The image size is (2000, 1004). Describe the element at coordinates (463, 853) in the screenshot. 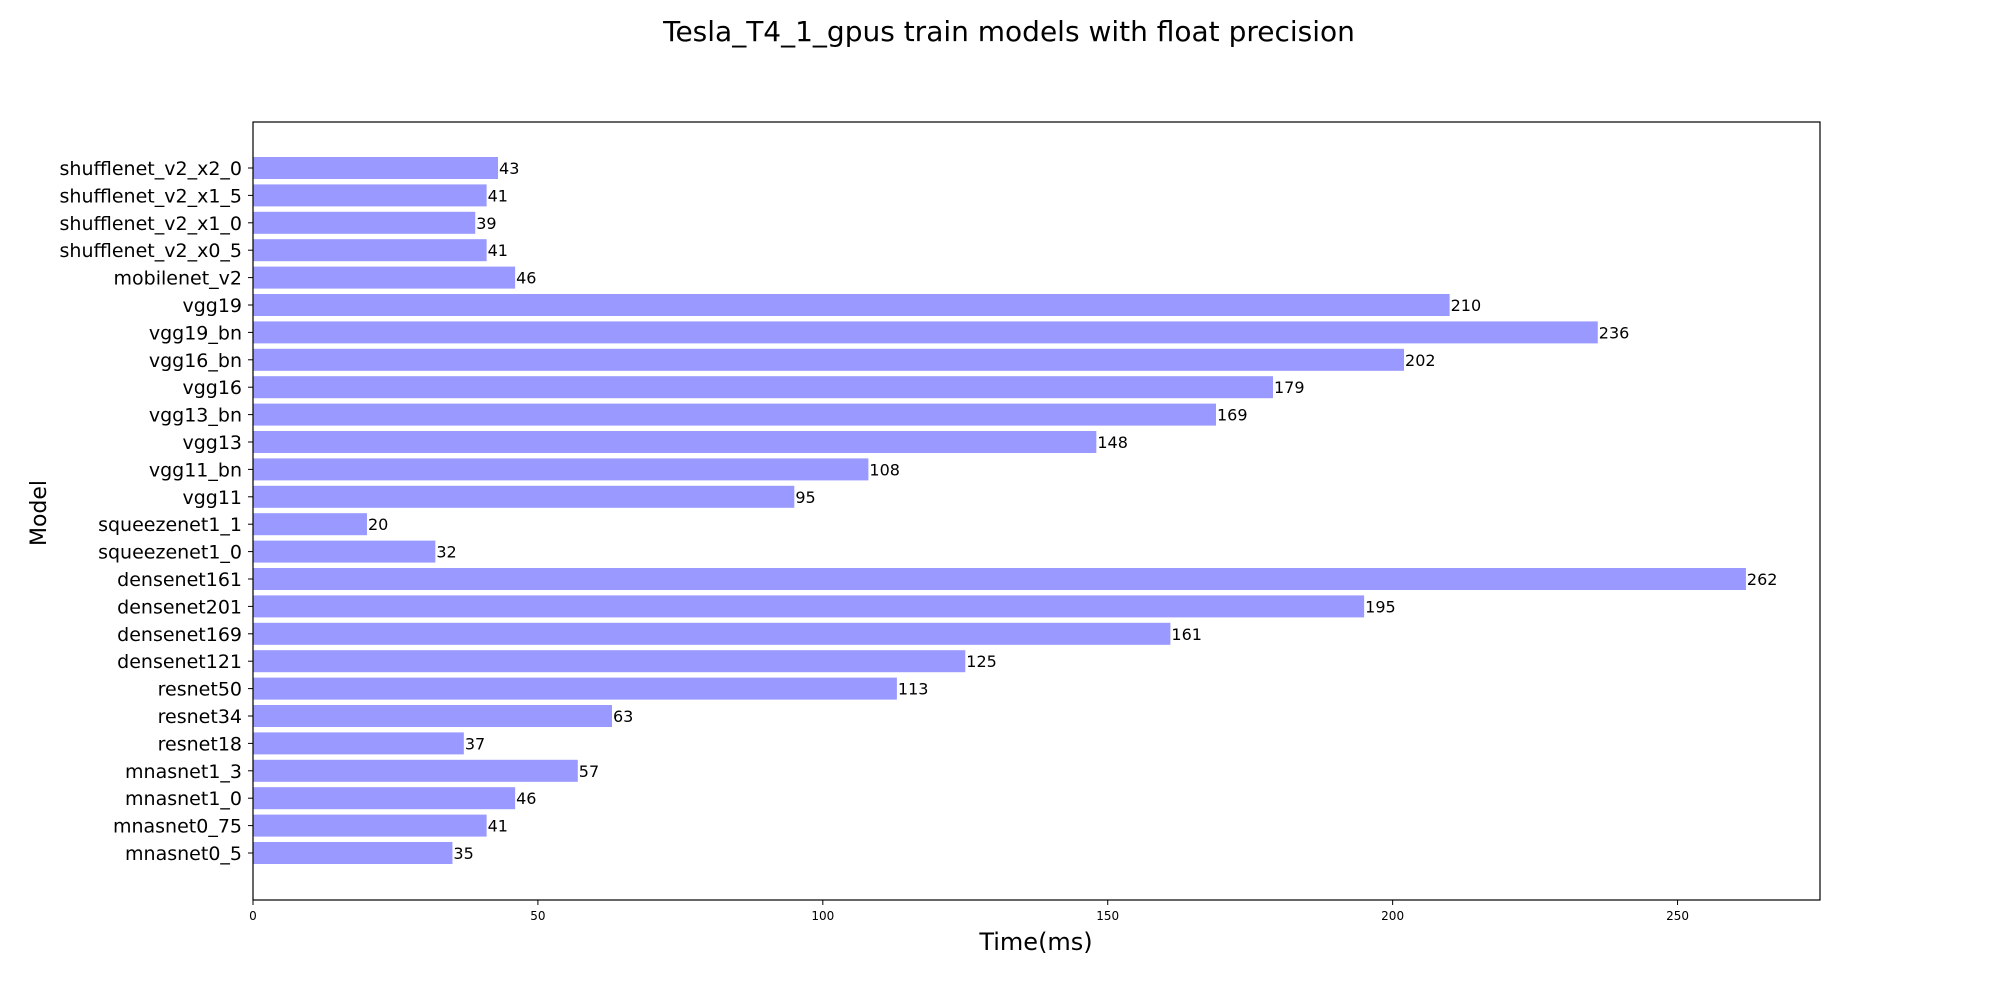

I see `value-label: 35` at that location.